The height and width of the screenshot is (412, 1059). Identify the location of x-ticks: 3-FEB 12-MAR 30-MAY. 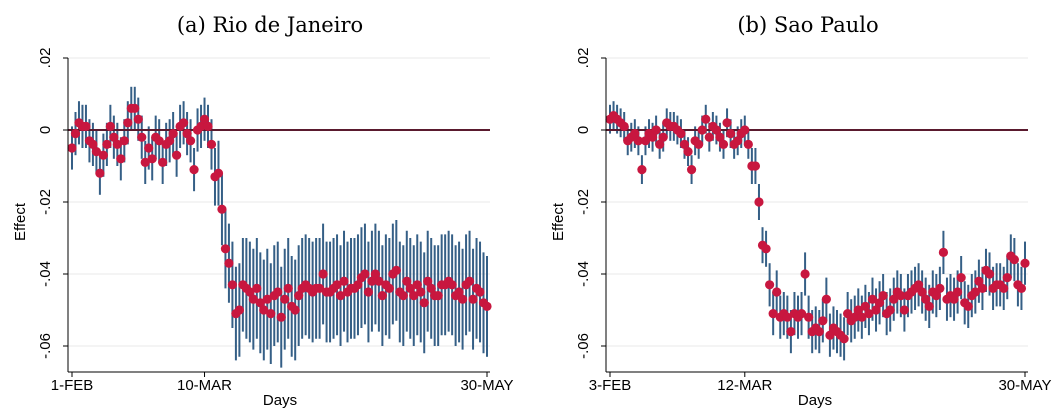
(820, 385).